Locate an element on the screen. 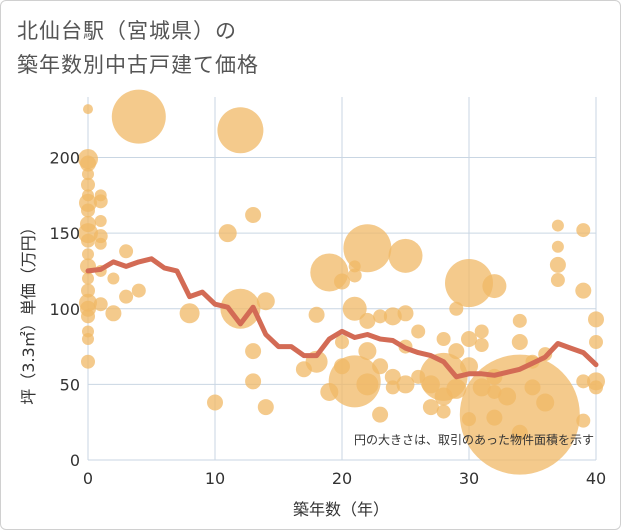 This screenshot has width=621, height=530. y-tick-label: 200 is located at coordinates (64, 158).